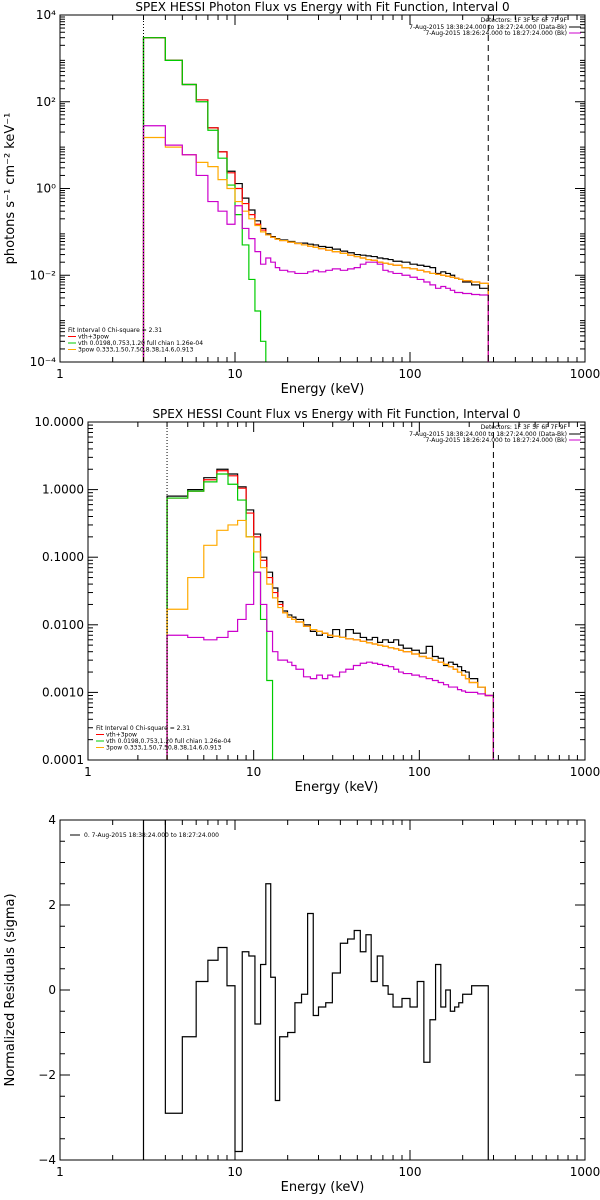  I want to click on y-tick-label: 1.0000, so click(63, 490).